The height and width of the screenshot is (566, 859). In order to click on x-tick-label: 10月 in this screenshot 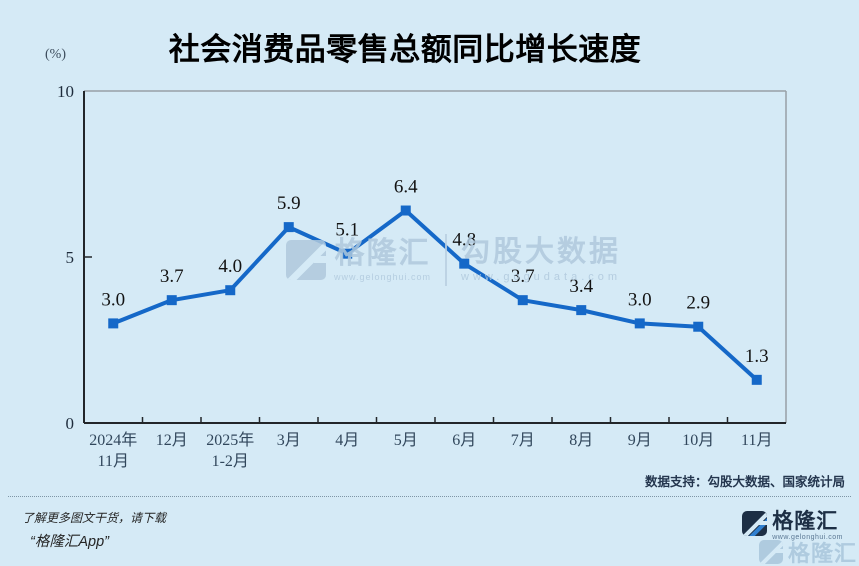, I will do `click(698, 440)`.